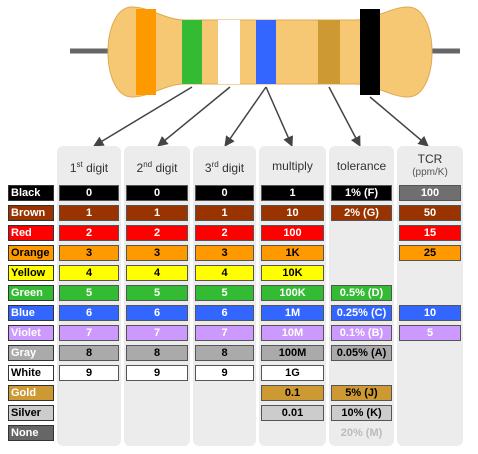 The height and width of the screenshot is (454, 478). I want to click on arrow-2nd-digit, so click(194, 116).